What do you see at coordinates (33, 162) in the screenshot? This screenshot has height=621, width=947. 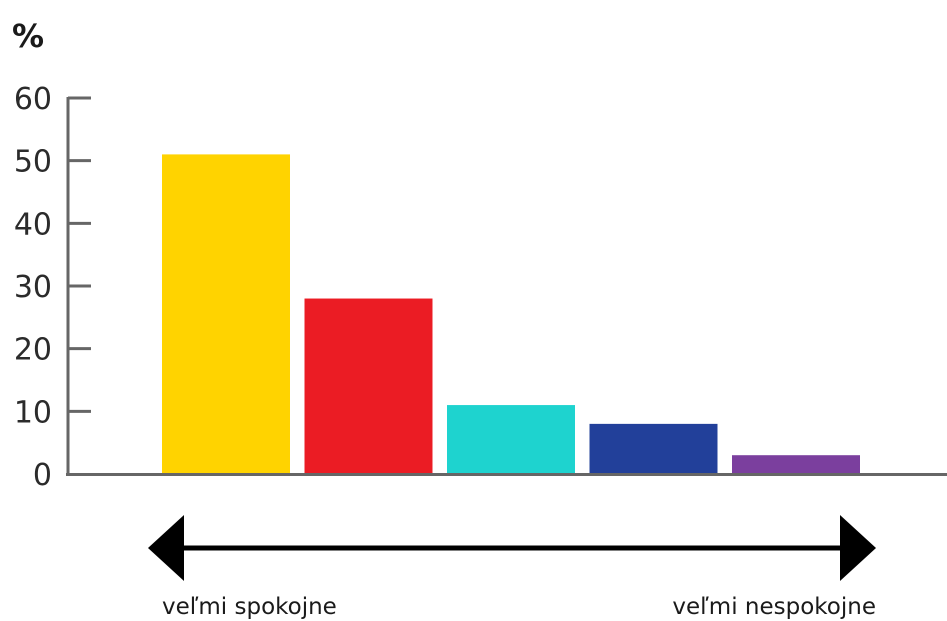 I see `y-tick-label: 50` at bounding box center [33, 162].